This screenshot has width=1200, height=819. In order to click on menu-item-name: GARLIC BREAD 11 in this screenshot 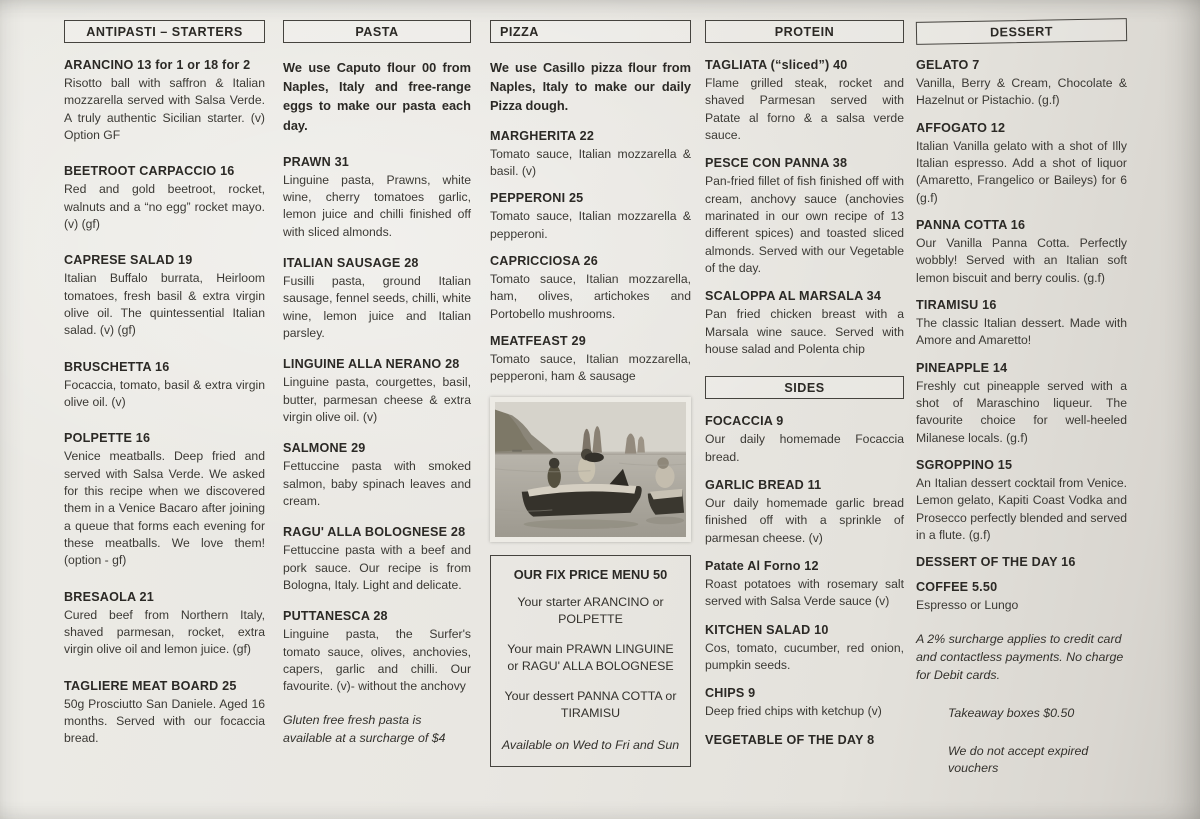, I will do `click(763, 484)`.